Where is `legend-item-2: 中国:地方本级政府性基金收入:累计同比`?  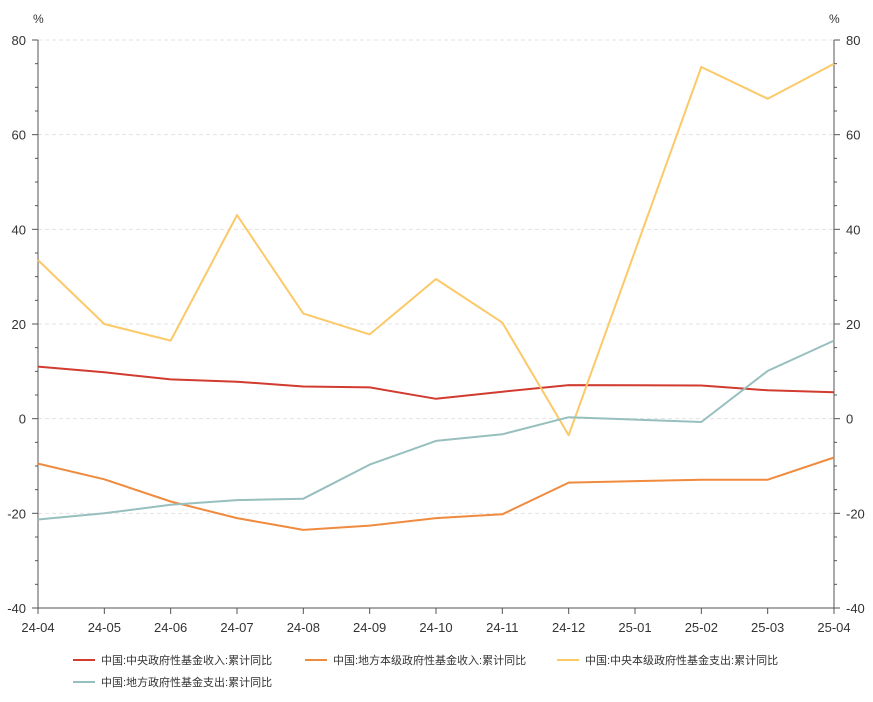 legend-item-2: 中国:地方本级政府性基金收入:累计同比 is located at coordinates (415, 660).